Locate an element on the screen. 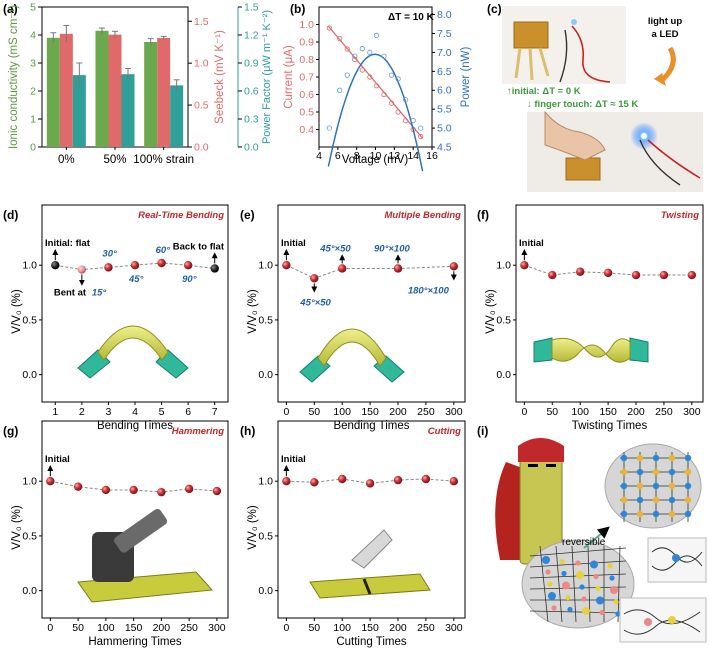  tick-label: 0.9 is located at coordinates (251, 64).